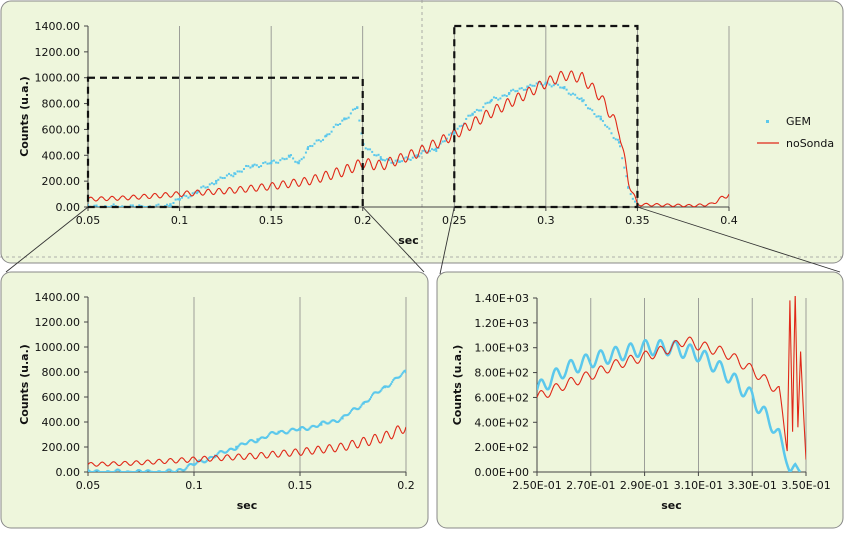  What do you see at coordinates (61, 129) in the screenshot?
I see `y-tick-label: 600.00` at bounding box center [61, 129].